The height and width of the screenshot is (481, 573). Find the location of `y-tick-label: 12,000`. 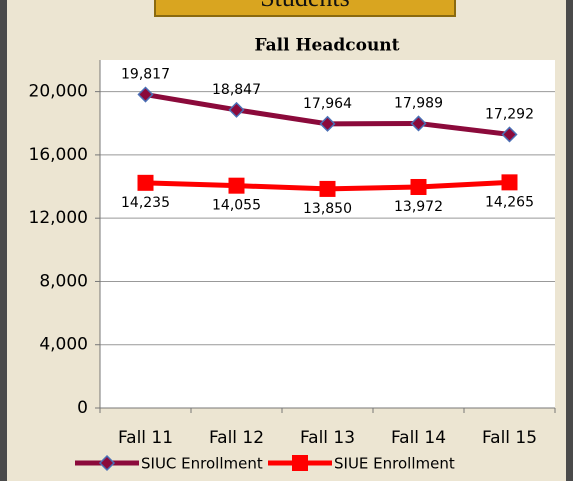

y-tick-label: 12,000 is located at coordinates (58, 218).